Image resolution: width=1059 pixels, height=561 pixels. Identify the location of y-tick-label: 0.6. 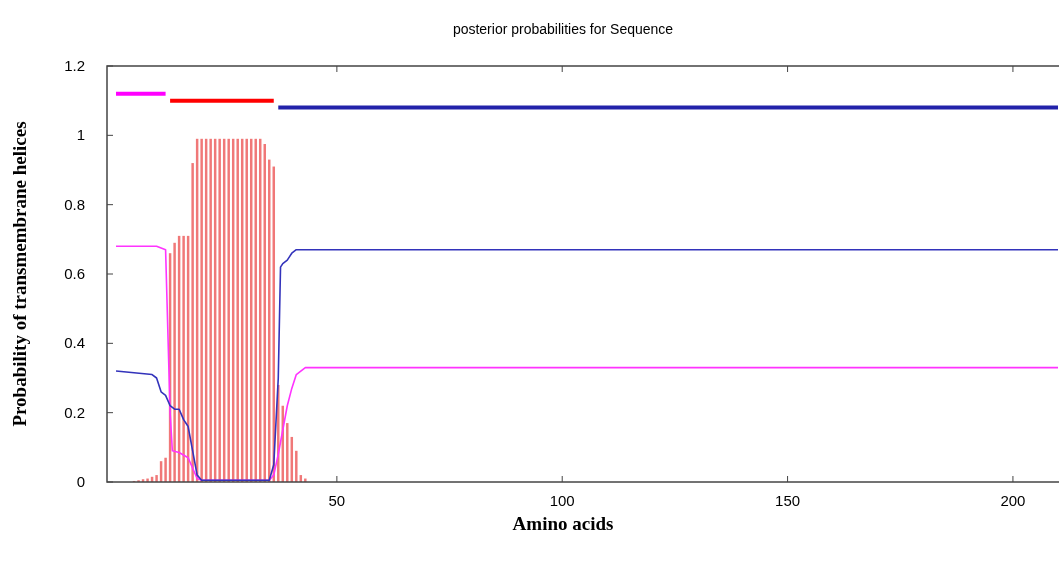
(74, 273).